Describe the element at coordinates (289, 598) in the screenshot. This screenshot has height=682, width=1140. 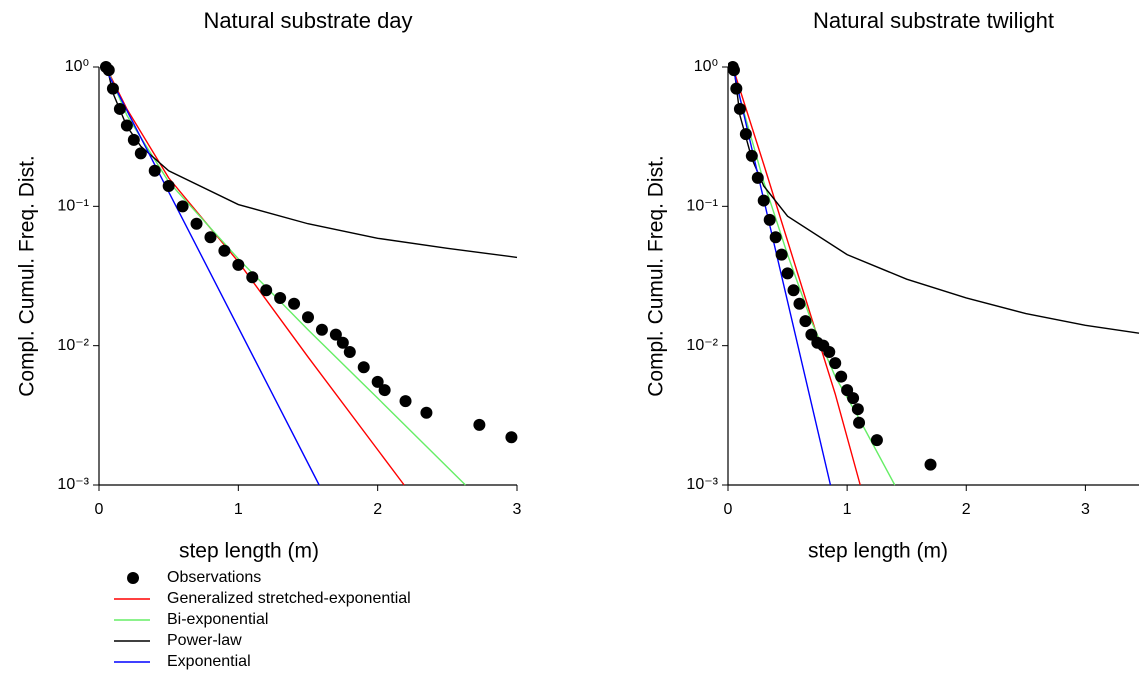
I see `legend-label: Generalized stretched-exponential` at that location.